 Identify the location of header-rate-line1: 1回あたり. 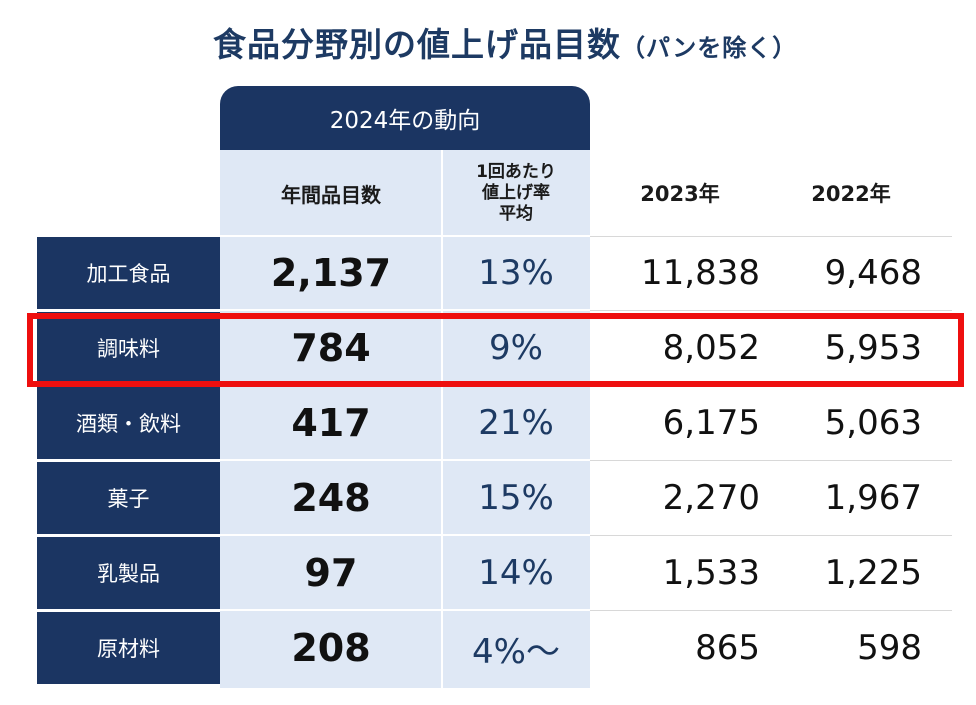
(516, 171).